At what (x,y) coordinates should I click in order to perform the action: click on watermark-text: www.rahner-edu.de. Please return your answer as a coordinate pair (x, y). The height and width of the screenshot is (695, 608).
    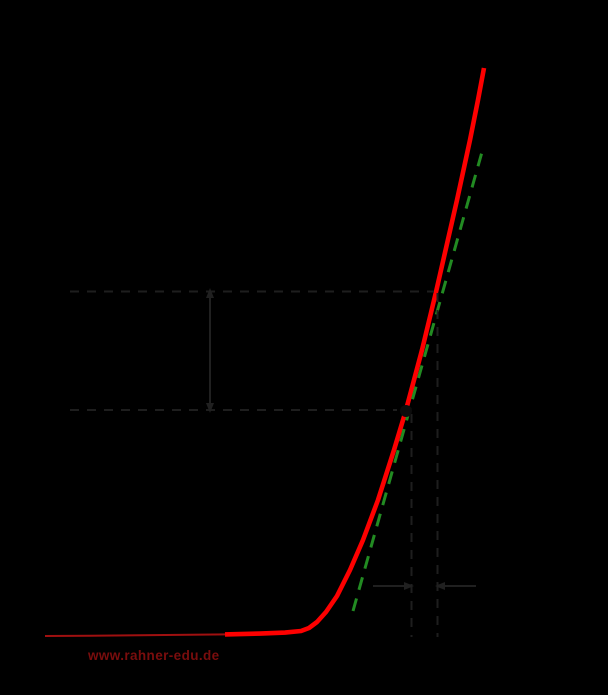
    Looking at the image, I should click on (154, 655).